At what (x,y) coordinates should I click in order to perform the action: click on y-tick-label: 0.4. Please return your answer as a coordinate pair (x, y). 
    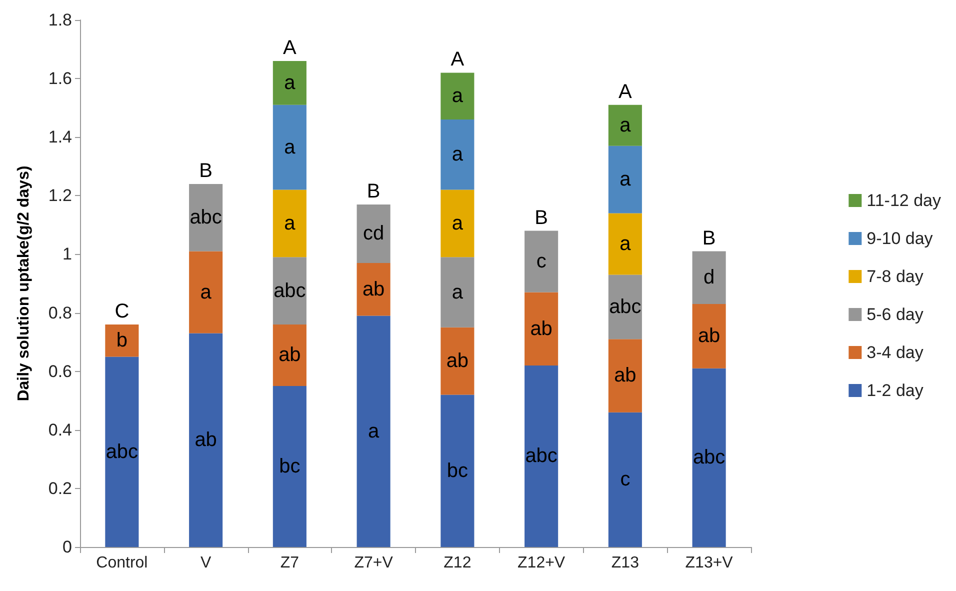
    Looking at the image, I should click on (60, 430).